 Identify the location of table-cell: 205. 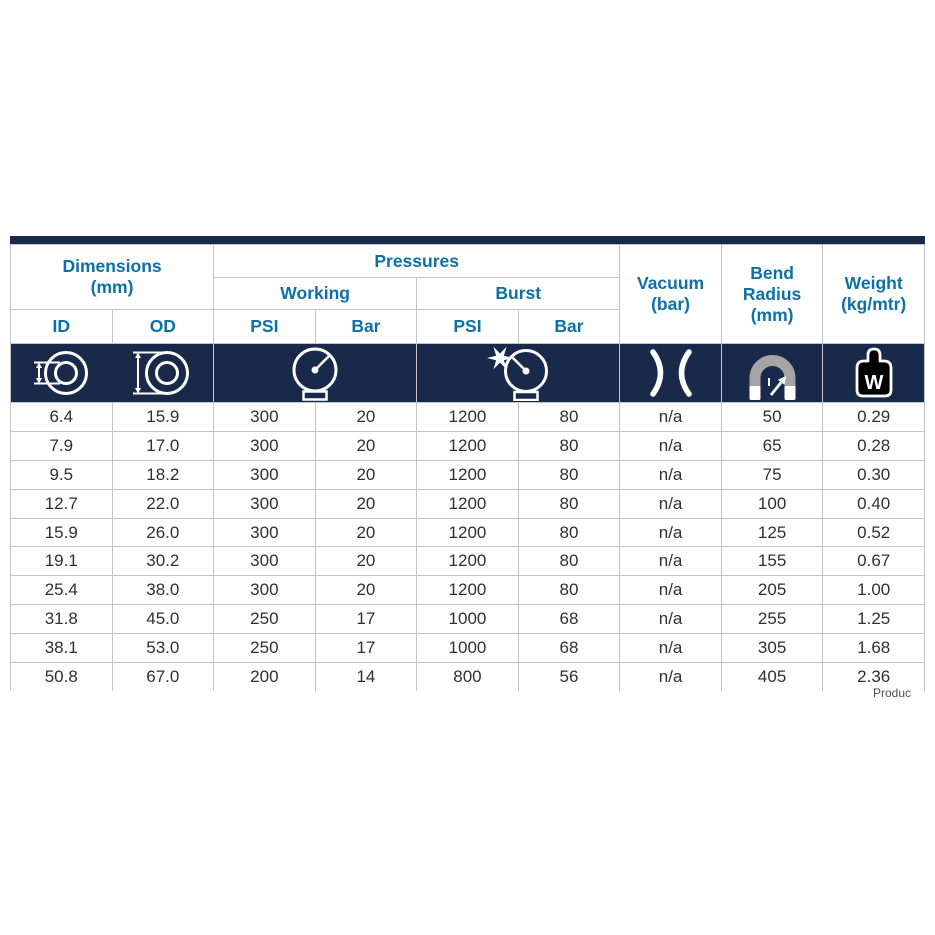
(772, 590).